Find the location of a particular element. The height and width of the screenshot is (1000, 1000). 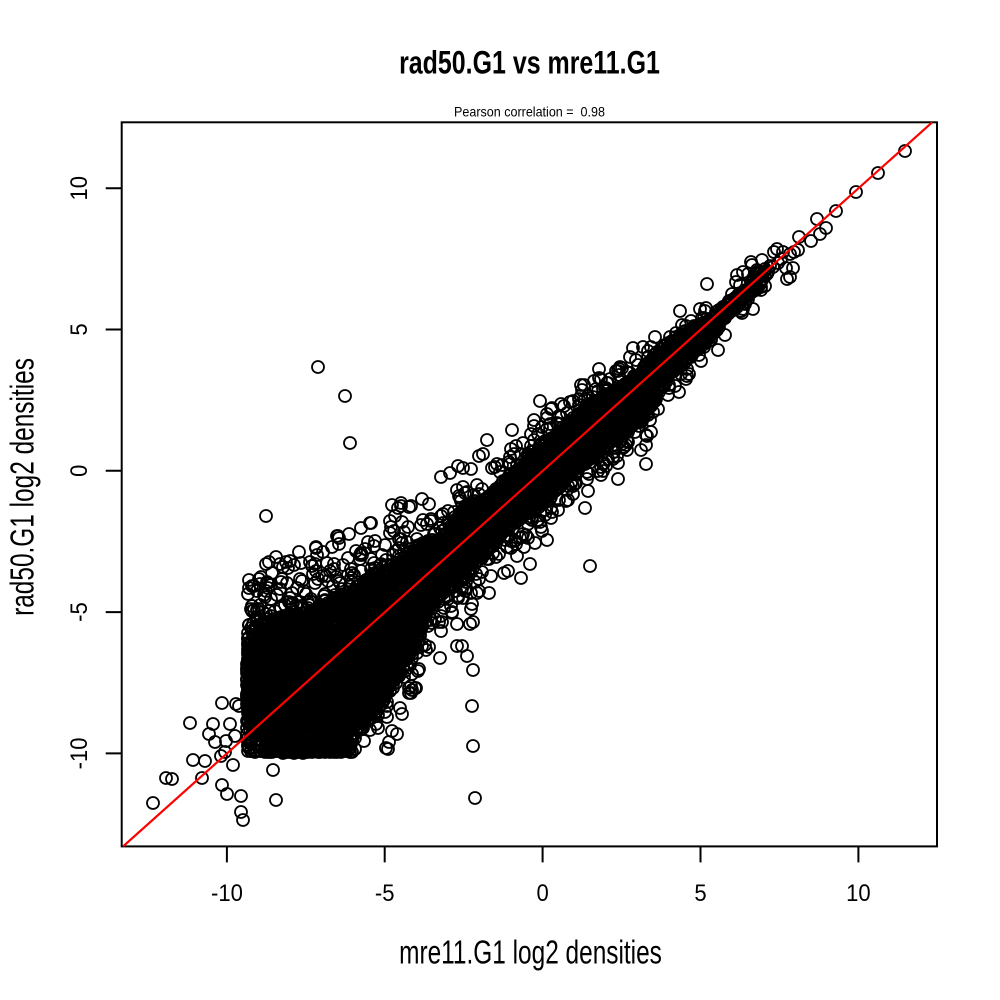

svg-text: mre11.G1 log2 densities is located at coordinates (530, 953).